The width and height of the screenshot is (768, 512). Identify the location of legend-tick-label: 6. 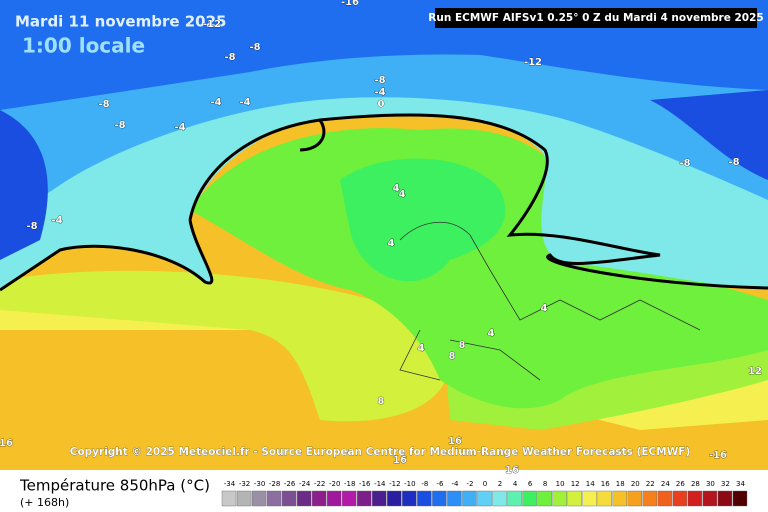
(530, 484).